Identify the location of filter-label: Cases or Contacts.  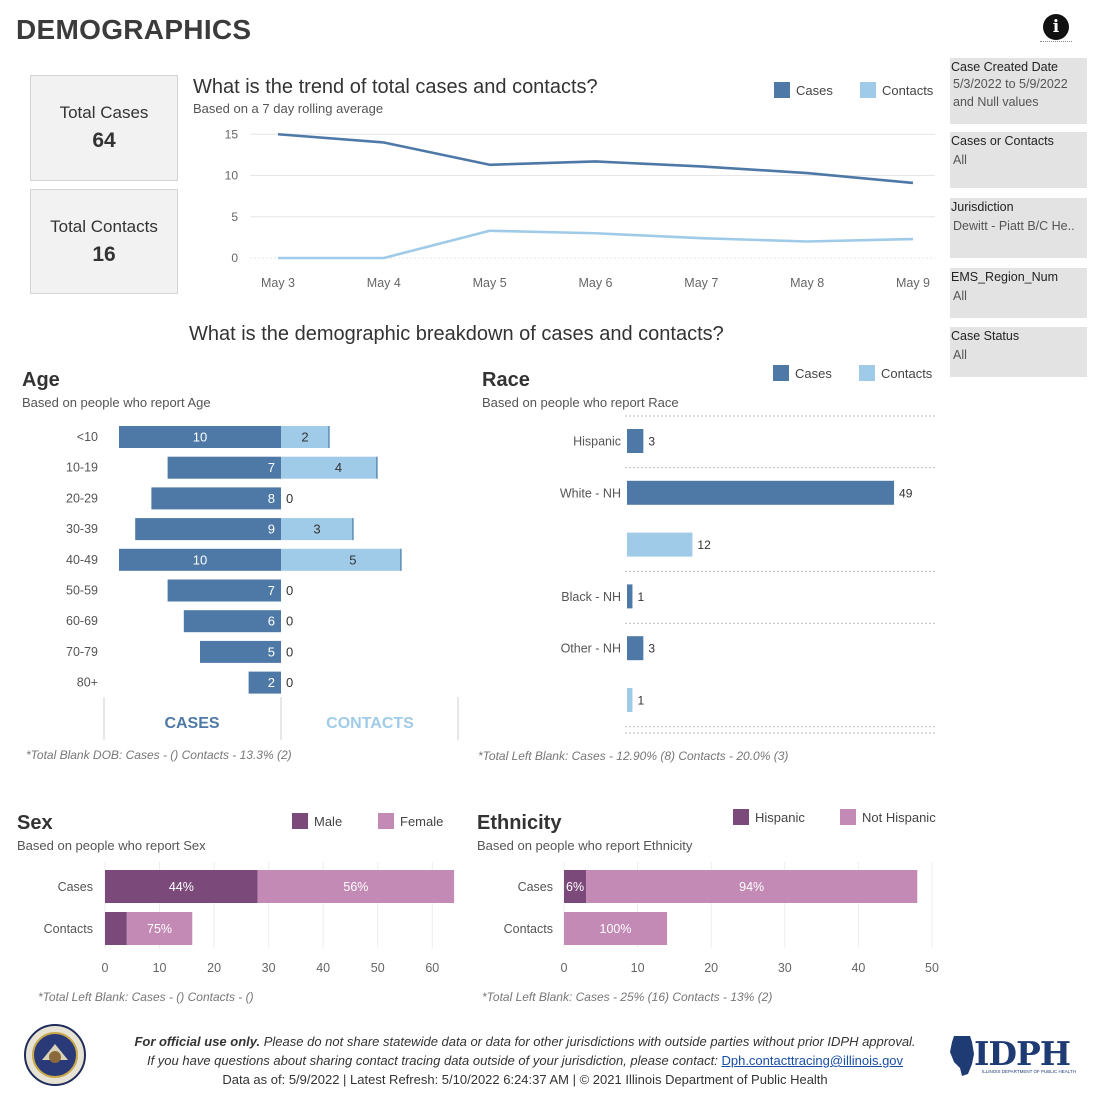
(1002, 141).